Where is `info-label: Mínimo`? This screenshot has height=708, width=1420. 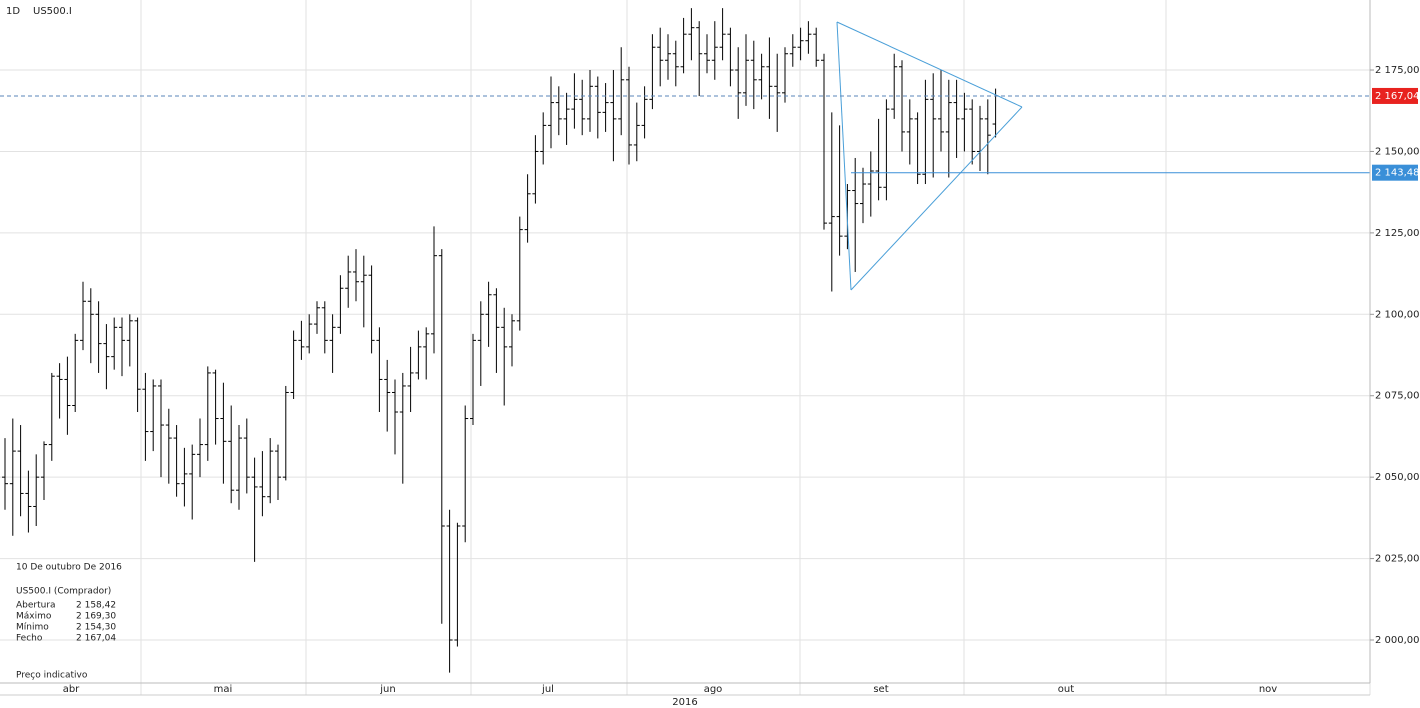 info-label: Mínimo is located at coordinates (32, 628).